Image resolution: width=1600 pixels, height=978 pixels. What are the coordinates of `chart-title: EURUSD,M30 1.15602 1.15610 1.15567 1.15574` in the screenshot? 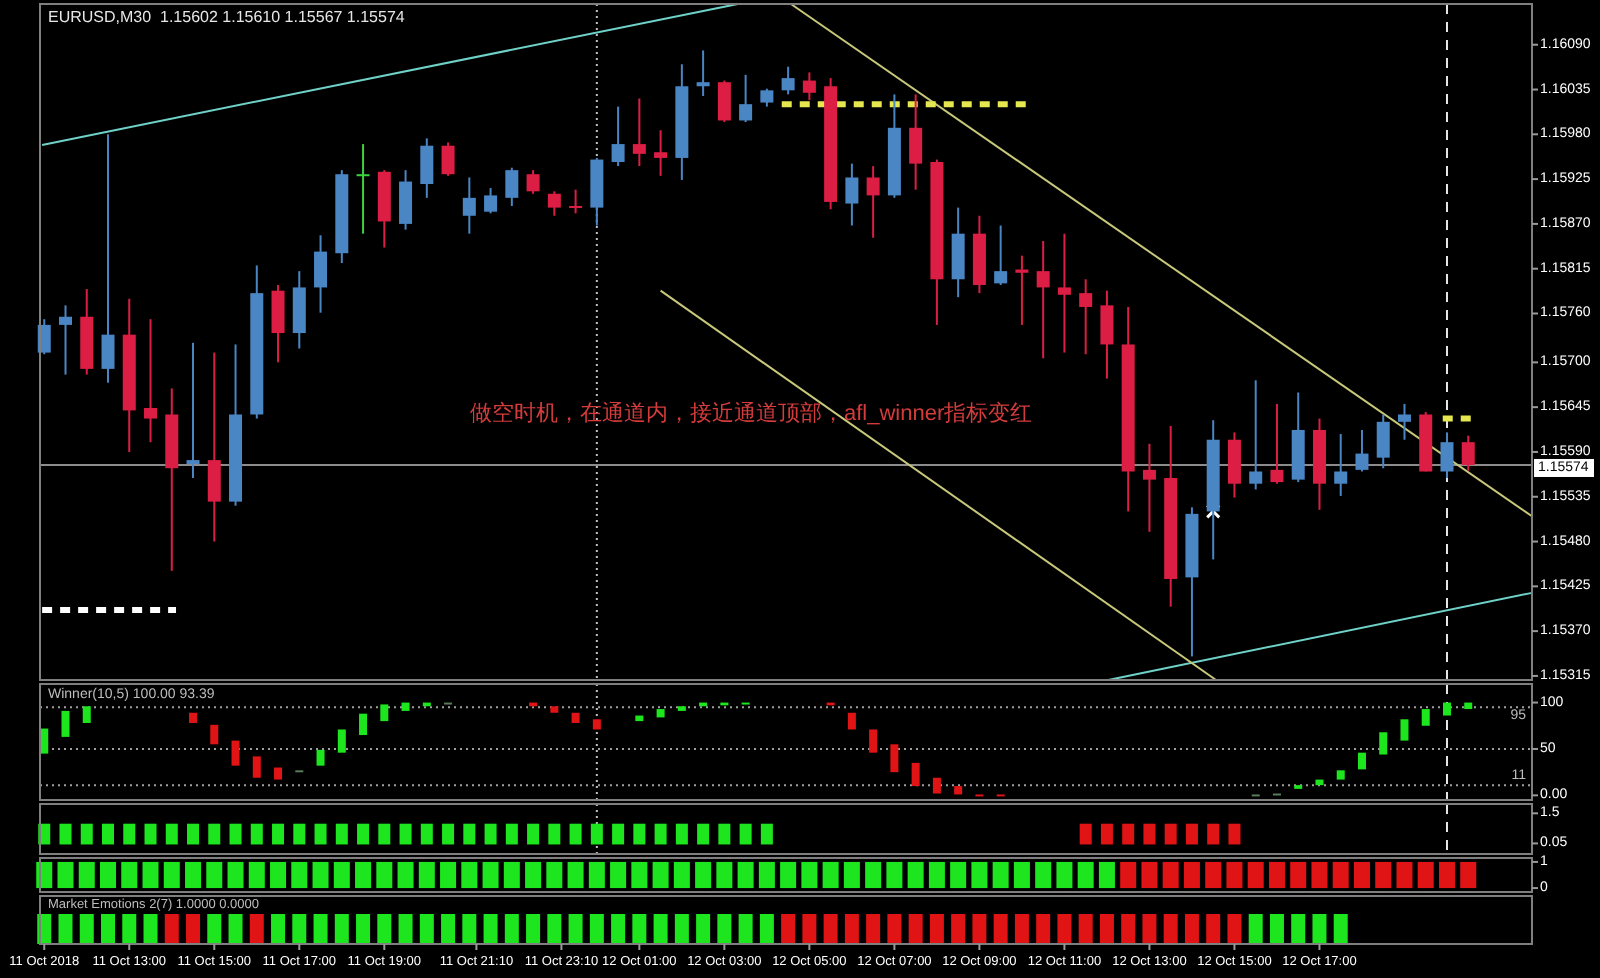 It's located at (227, 17).